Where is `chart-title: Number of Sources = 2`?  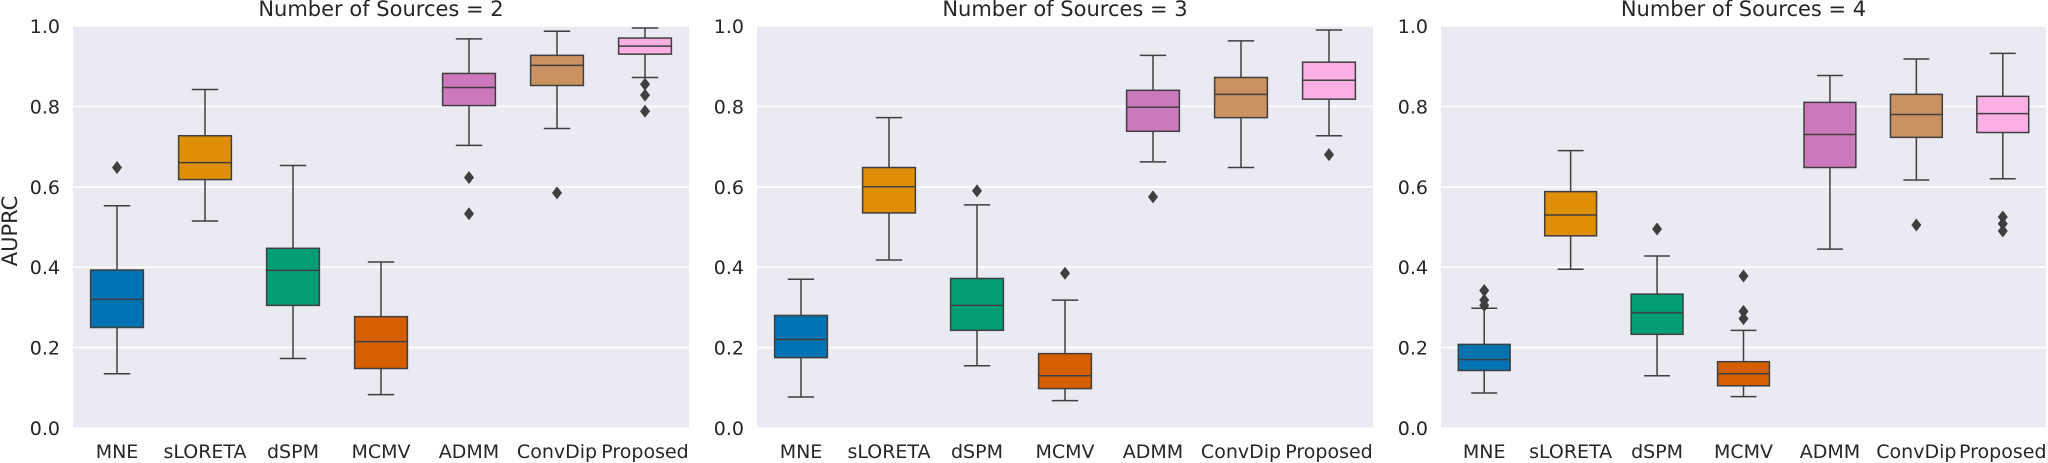
chart-title: Number of Sources = 2 is located at coordinates (380, 10).